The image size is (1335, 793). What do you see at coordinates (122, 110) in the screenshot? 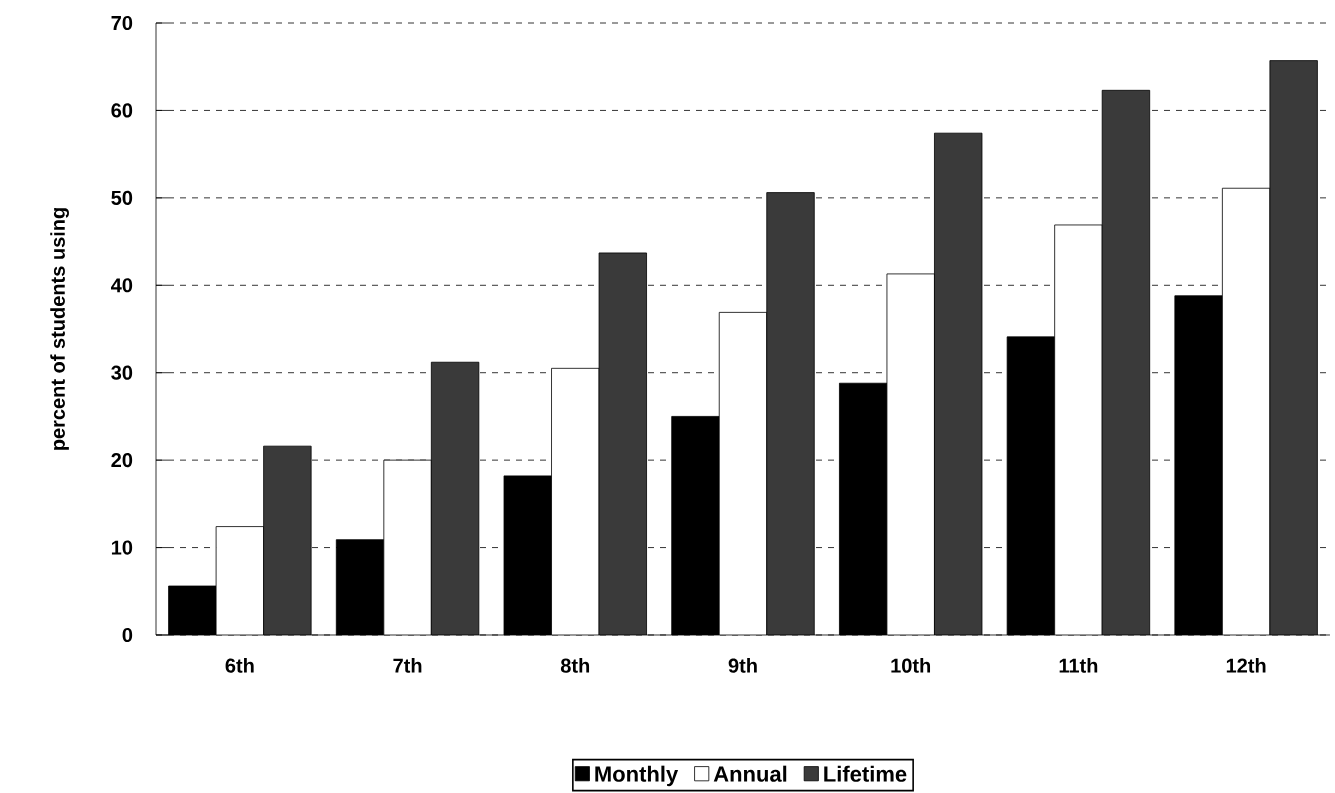
I see `y-tick-label: 60` at bounding box center [122, 110].